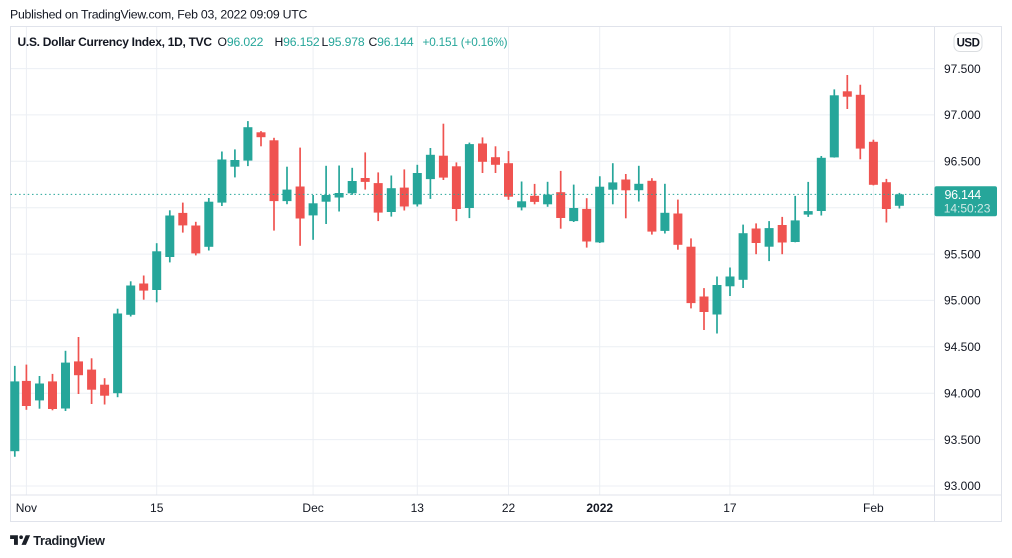 The width and height of the screenshot is (1012, 558). I want to click on svg-text: 22, so click(509, 508).